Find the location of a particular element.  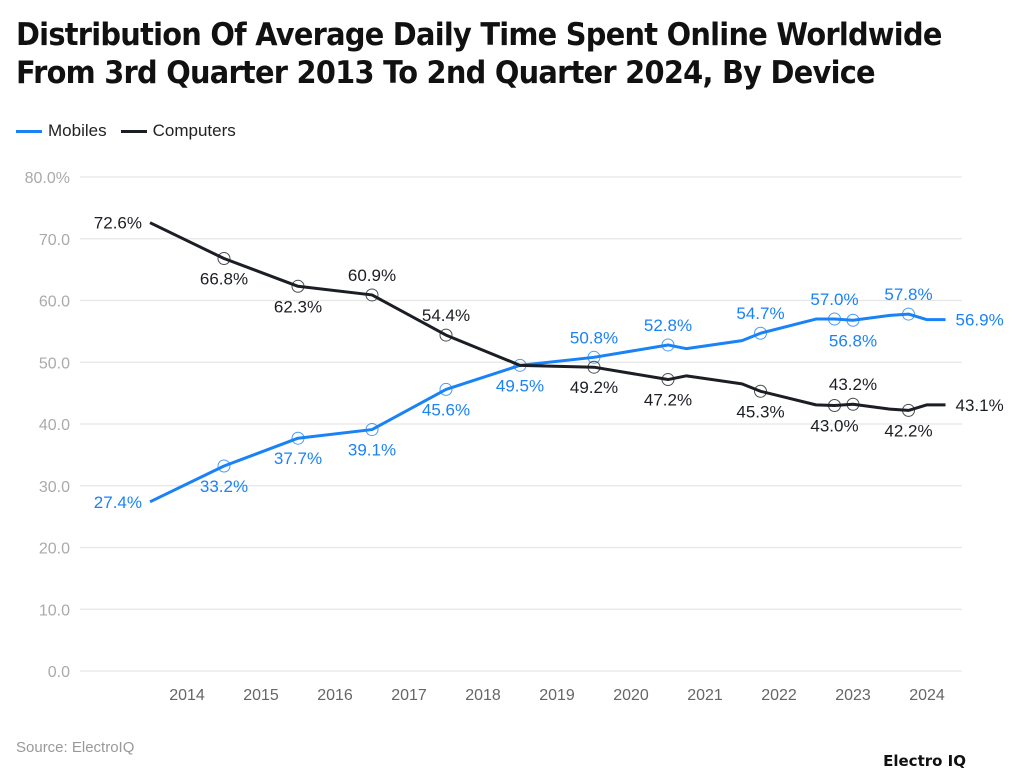

x-tick-label: 2016 is located at coordinates (335, 695).